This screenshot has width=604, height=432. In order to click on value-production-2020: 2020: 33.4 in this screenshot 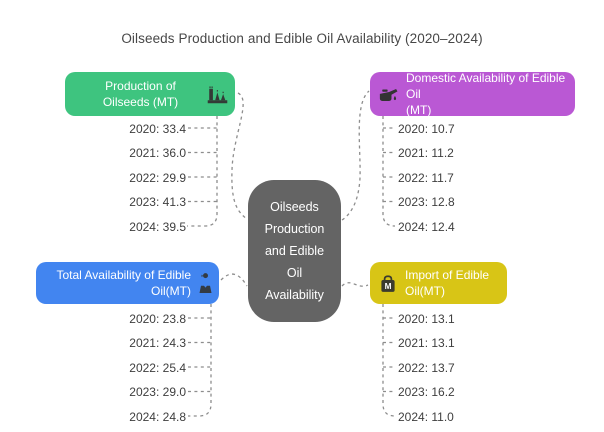, I will do `click(157, 128)`.